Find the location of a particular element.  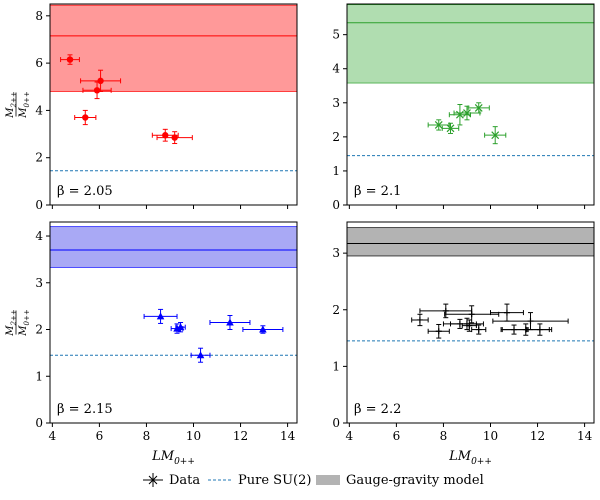

y-tick-label: 5 is located at coordinates (336, 35).